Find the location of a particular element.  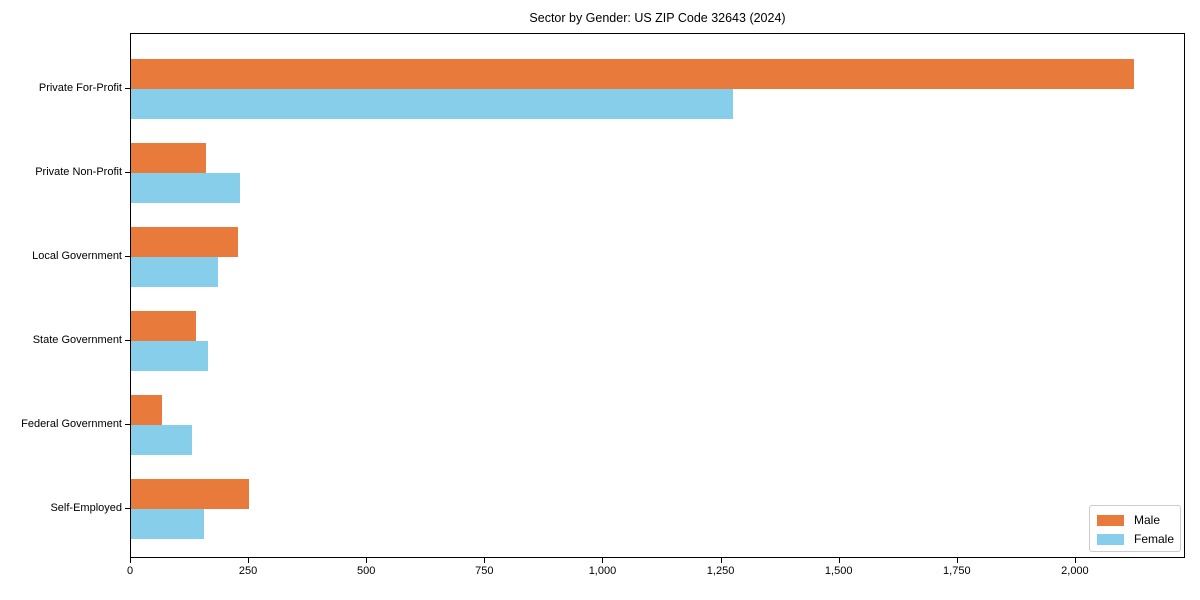

legend-label-female: Female is located at coordinates (1154, 539).